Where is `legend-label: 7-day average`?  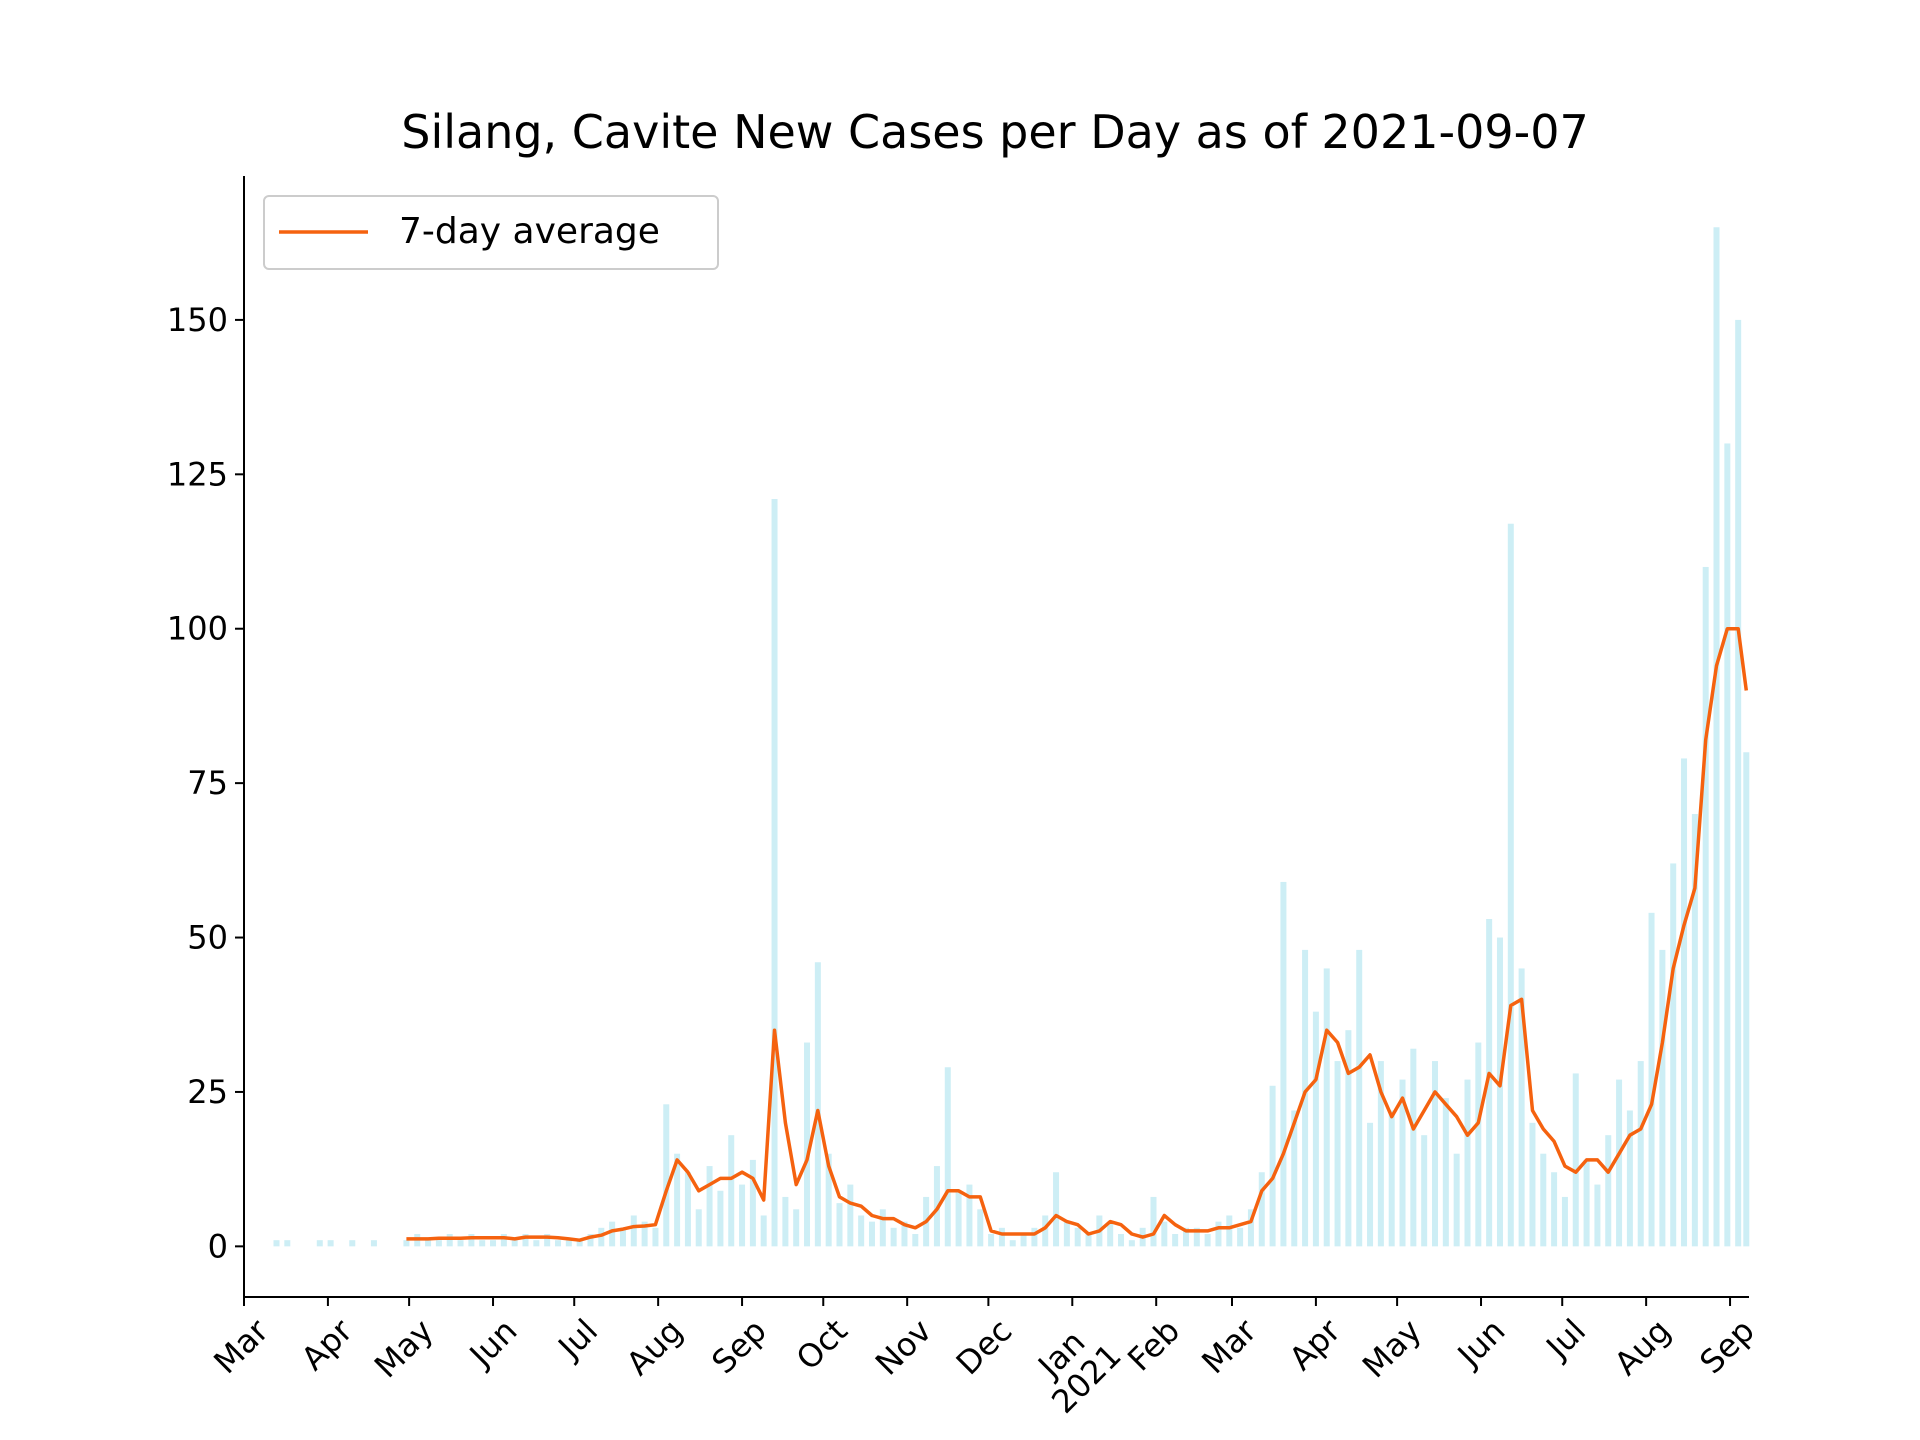 legend-label: 7-day average is located at coordinates (529, 231).